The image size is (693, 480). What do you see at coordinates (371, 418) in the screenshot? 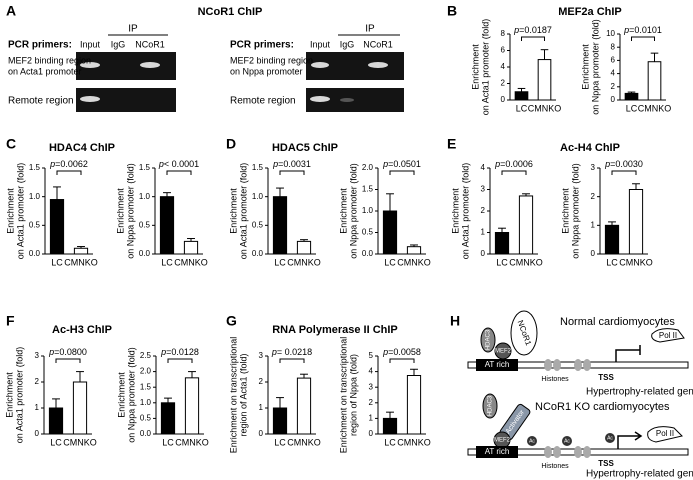
I see `y-tick-label: 1` at bounding box center [371, 418].